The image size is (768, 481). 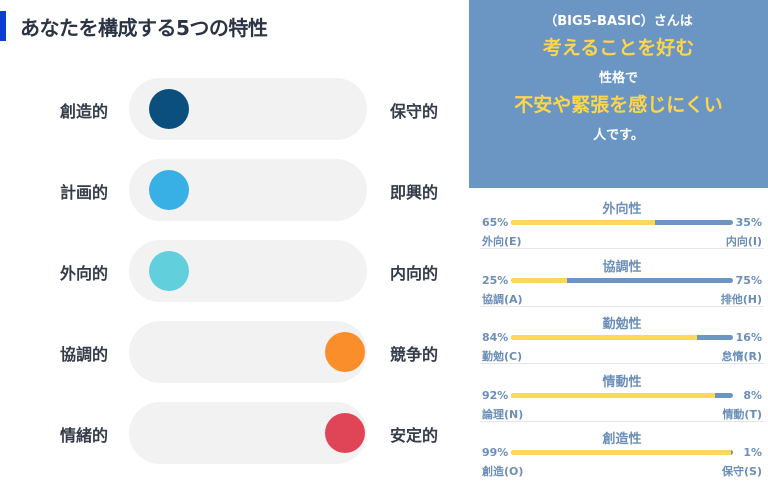 What do you see at coordinates (743, 241) in the screenshot?
I see `right-label: 内向(I)` at bounding box center [743, 241].